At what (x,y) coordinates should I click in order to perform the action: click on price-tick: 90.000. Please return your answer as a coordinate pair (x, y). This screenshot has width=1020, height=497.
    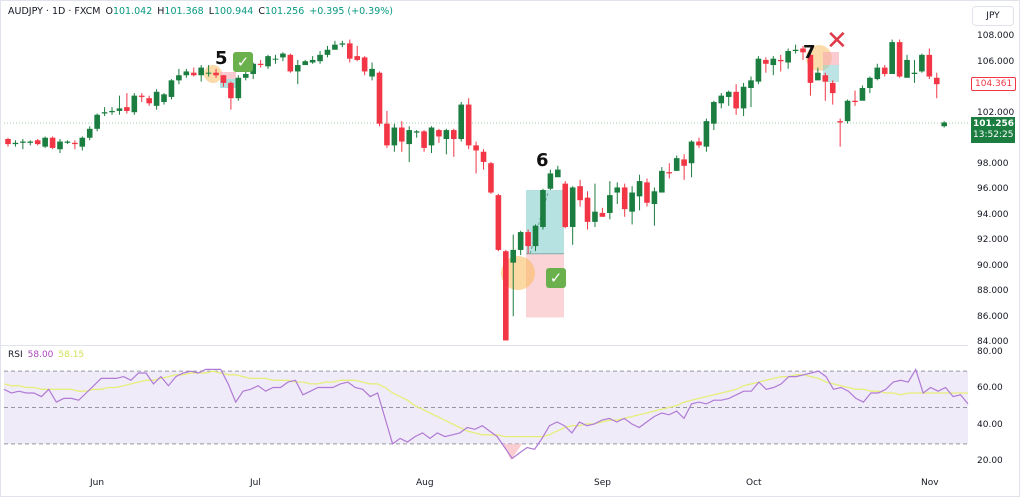
    Looking at the image, I should click on (993, 265).